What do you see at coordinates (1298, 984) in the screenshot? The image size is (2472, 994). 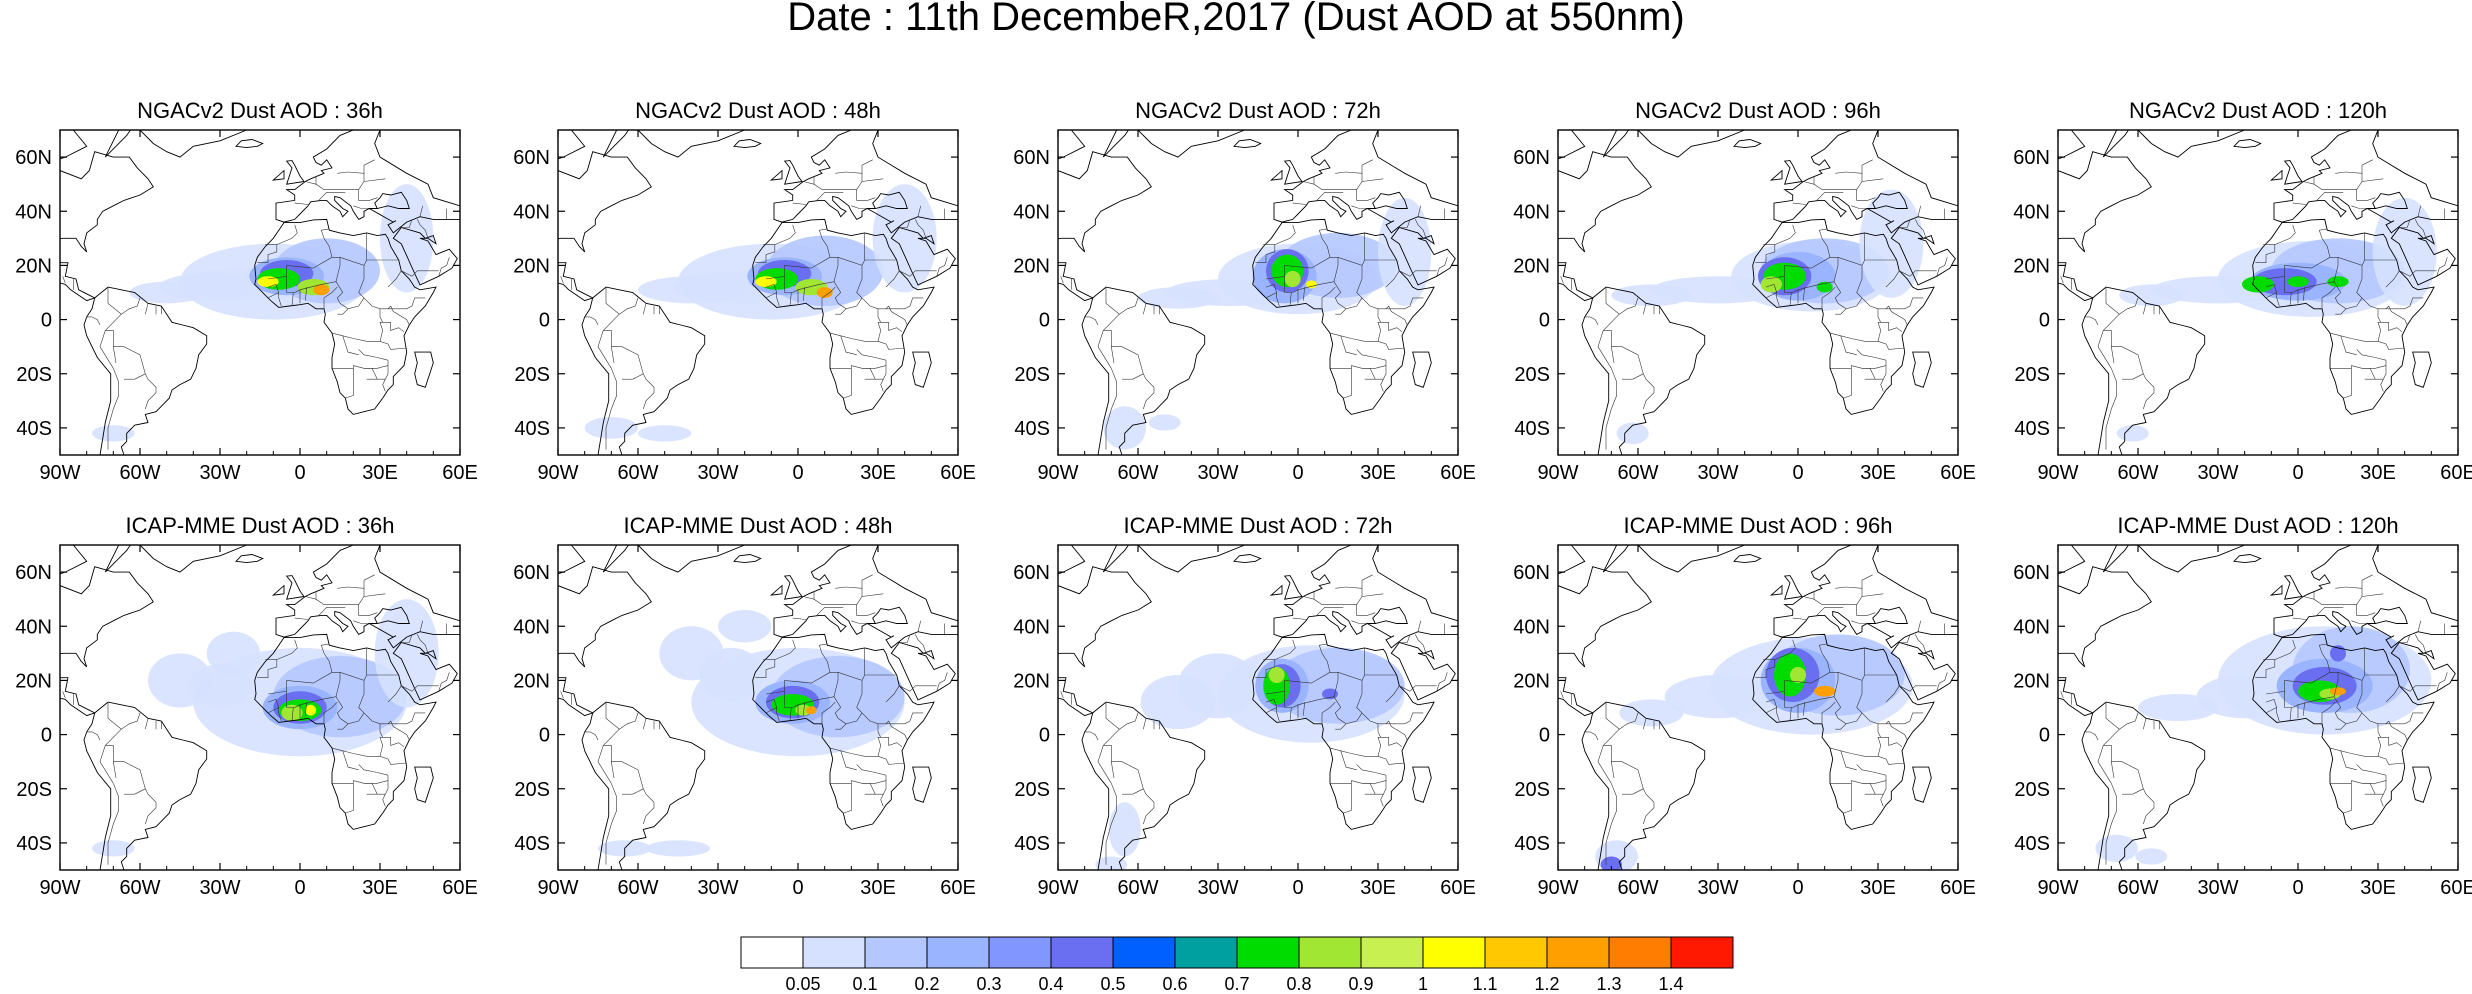 I see `colorbar-label: 0.8` at bounding box center [1298, 984].